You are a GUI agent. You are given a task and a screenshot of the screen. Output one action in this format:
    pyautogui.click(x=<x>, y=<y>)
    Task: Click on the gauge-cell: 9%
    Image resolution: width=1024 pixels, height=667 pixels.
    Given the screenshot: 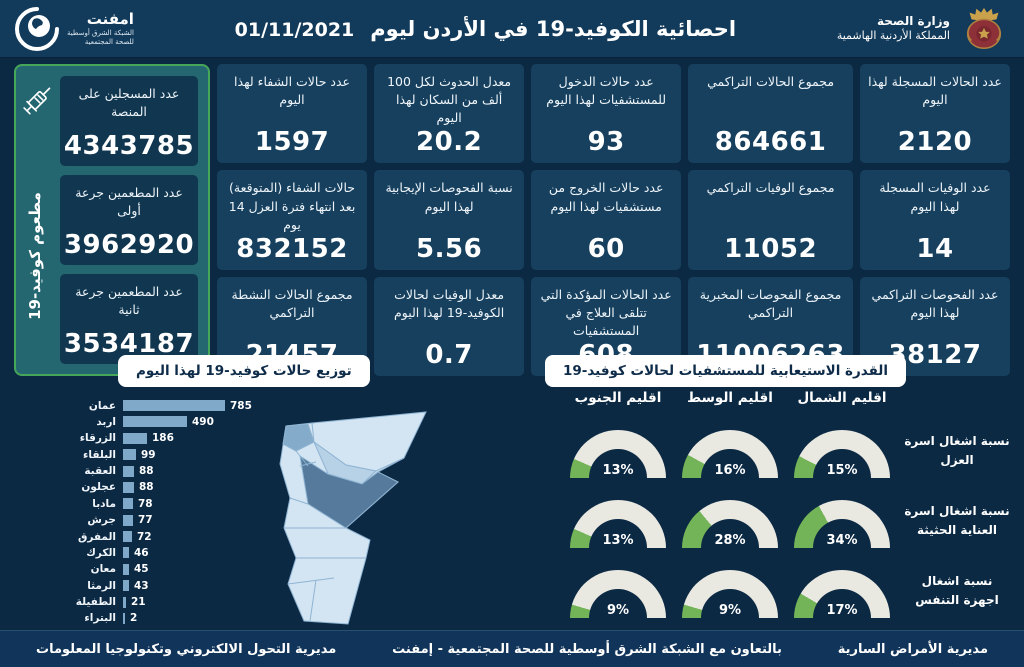 What is the action you would take?
    pyautogui.click(x=618, y=591)
    